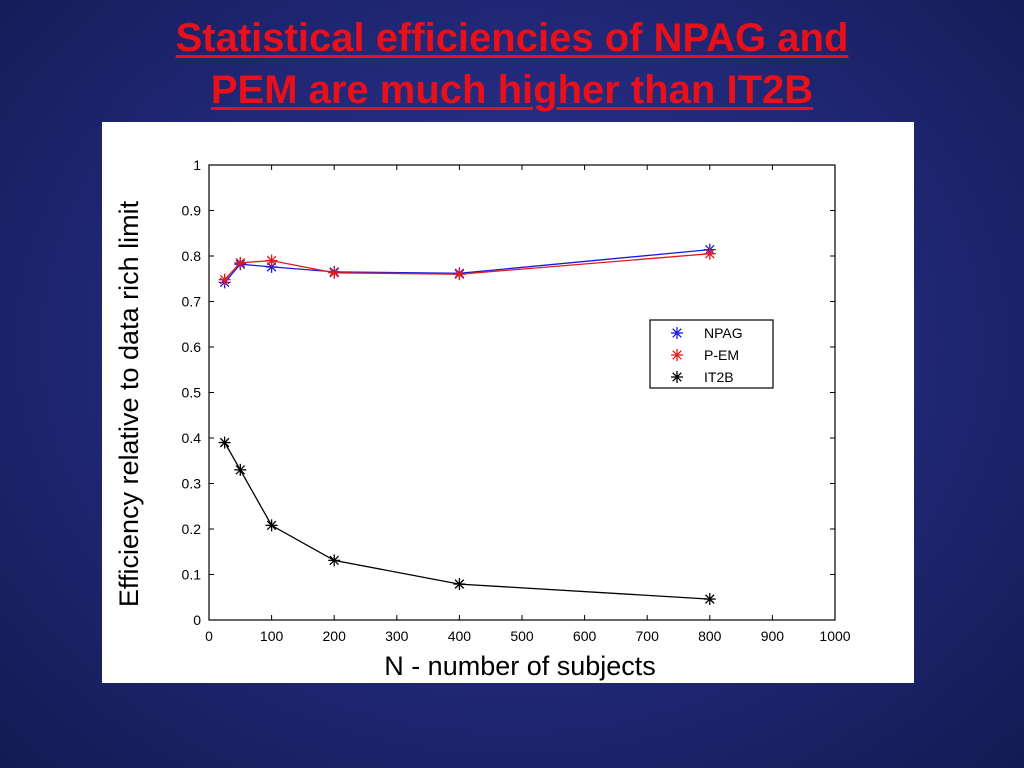 The height and width of the screenshot is (768, 1024). I want to click on x-tick-label: 500, so click(522, 636).